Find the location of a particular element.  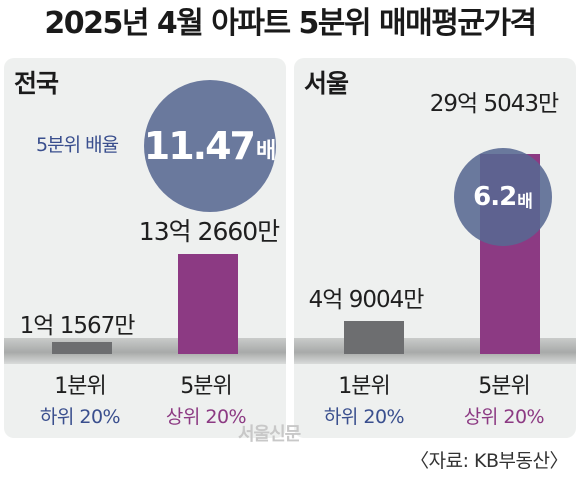

ground-band is located at coordinates (145, 351).